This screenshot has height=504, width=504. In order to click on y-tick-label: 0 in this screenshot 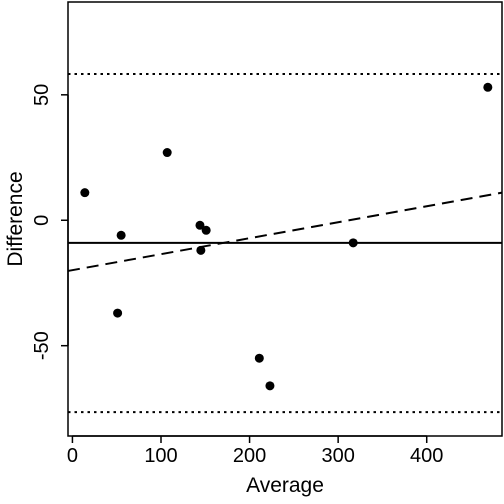, I will do `click(42, 220)`.